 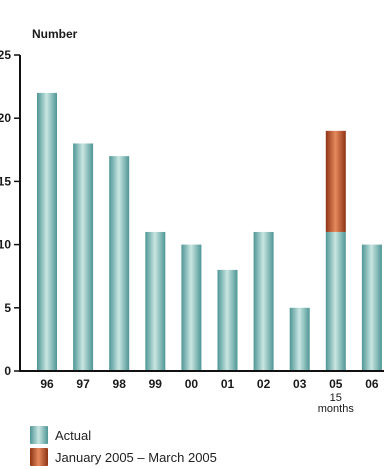 I want to click on legend-label-period: January 2005 – March 2005, so click(x=136, y=457).